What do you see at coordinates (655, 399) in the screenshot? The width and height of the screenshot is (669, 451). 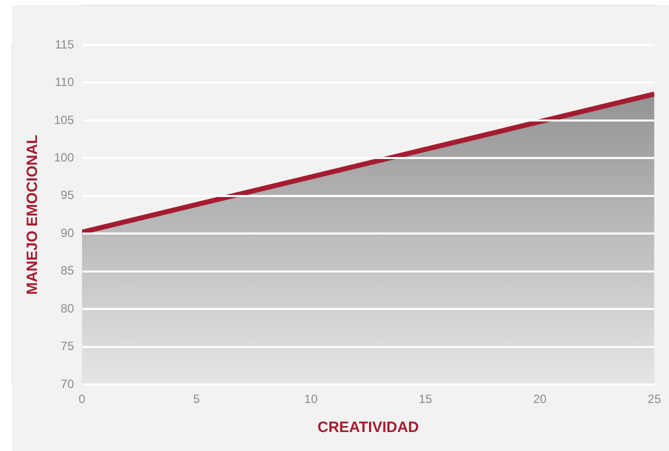 I see `x-tick-label: 25` at bounding box center [655, 399].